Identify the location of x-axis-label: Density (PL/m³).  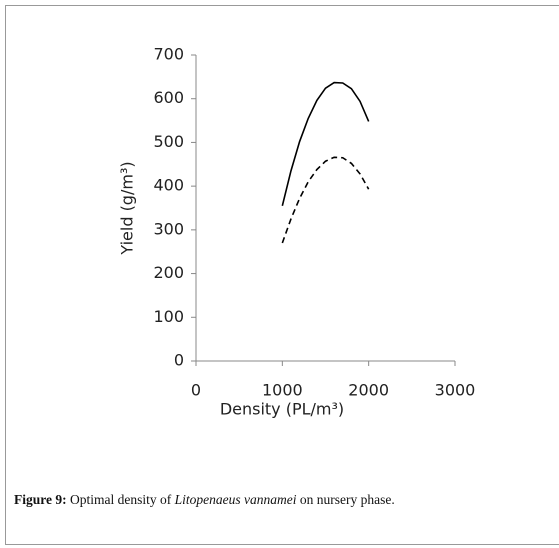
(282, 409).